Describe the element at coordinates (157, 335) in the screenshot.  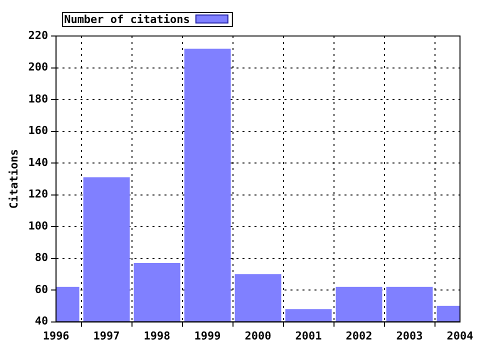
I see `x-tick-label: 1998` at that location.